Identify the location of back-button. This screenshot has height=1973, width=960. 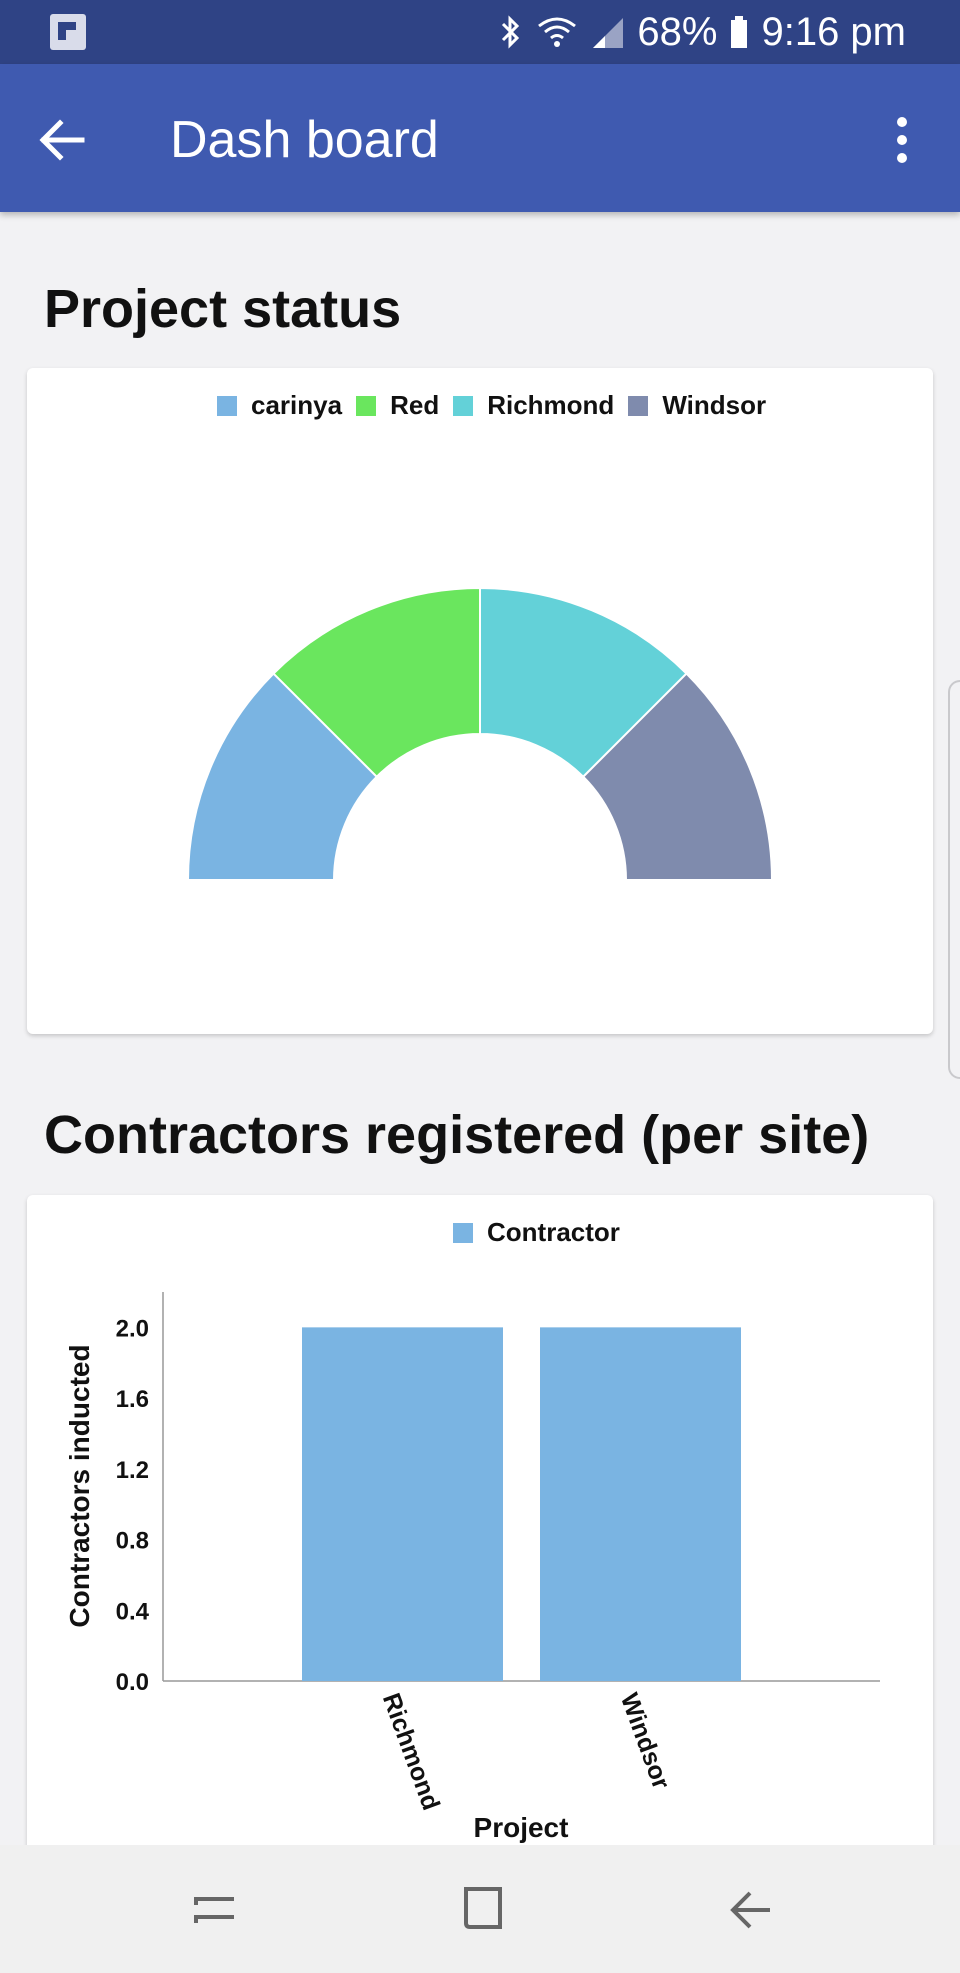
(62, 140).